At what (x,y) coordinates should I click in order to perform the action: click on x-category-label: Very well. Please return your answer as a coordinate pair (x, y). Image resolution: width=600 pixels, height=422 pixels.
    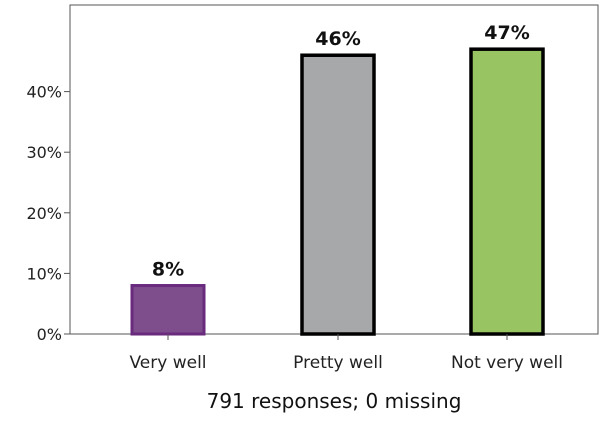
    Looking at the image, I should click on (167, 363).